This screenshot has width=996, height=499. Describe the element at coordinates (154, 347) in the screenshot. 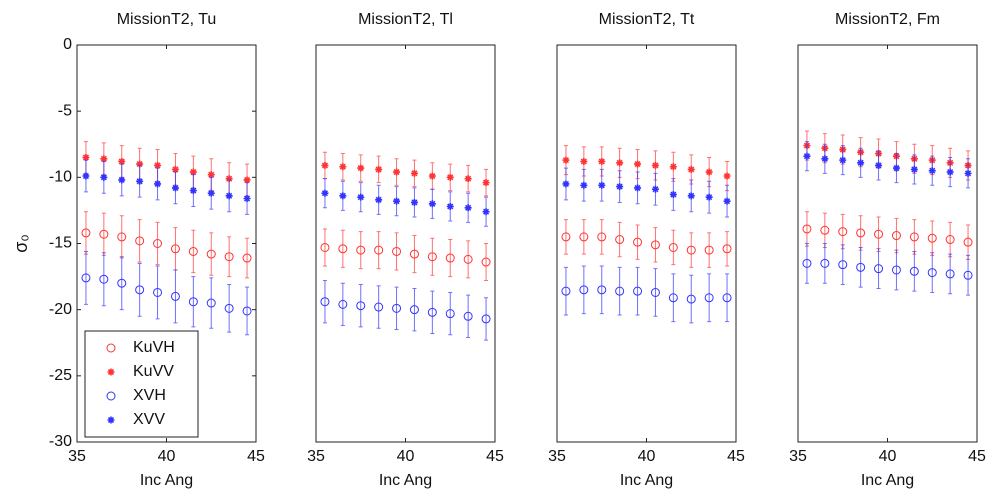

I see `legend-label: KuVH` at that location.